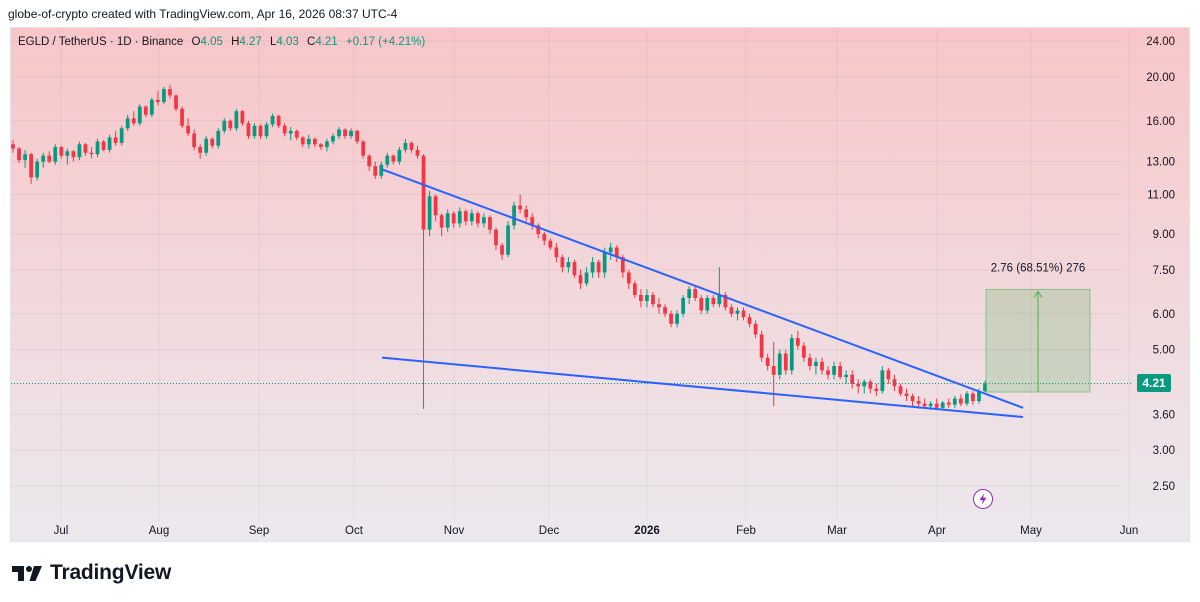 Image resolution: width=1200 pixels, height=602 pixels. I want to click on y-tick-label: 3.60, so click(1164, 415).